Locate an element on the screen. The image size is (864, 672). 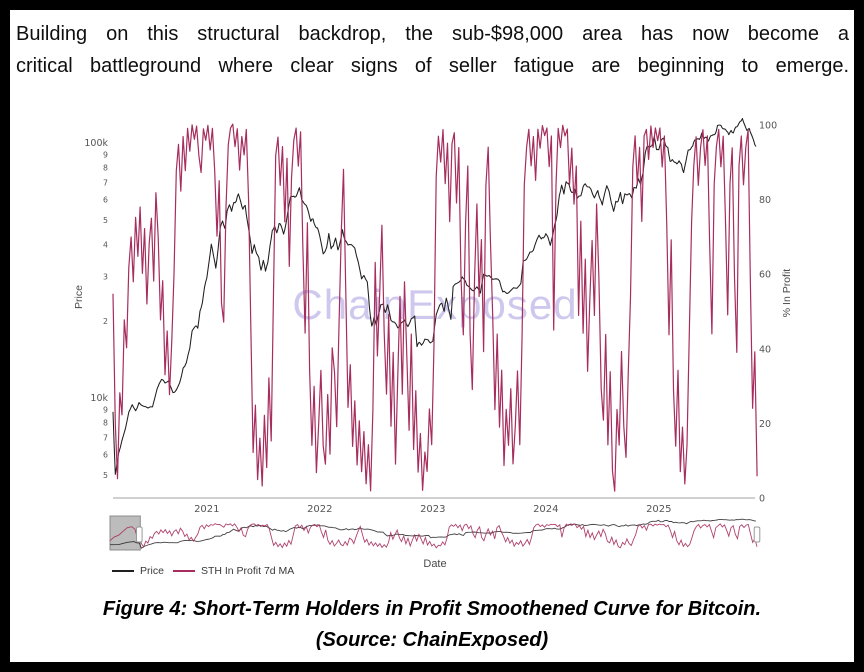
legend-item-sth: STH In Profit 7d MA is located at coordinates (233, 571).